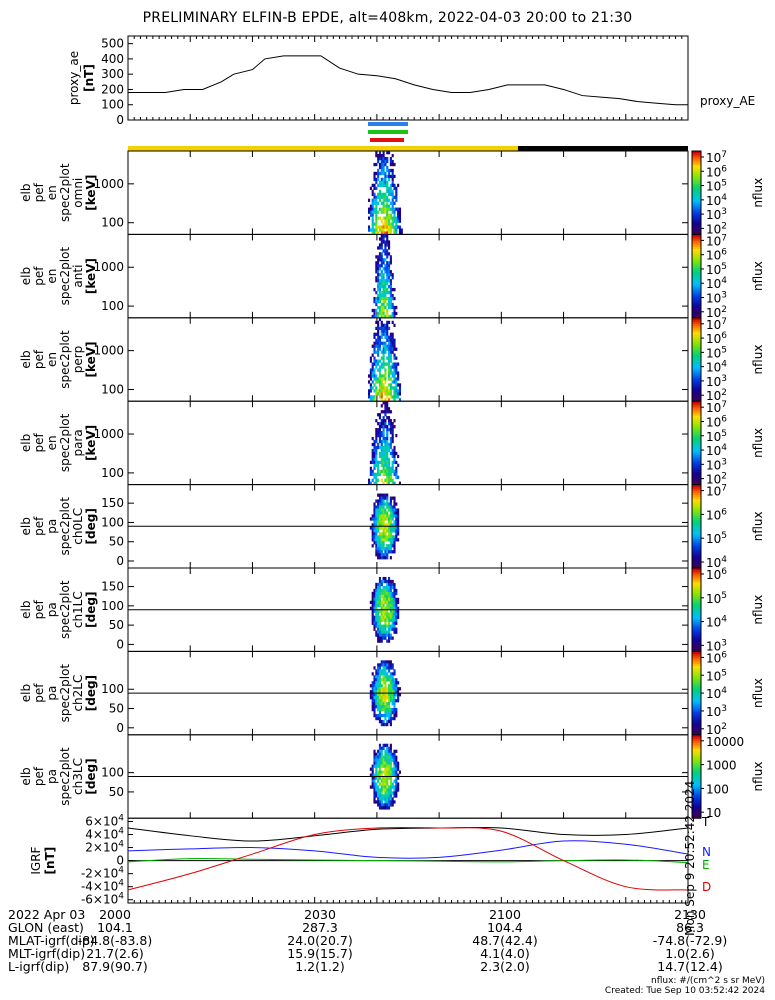 Image resolution: width=775 pixels, height=1000 pixels. I want to click on colorbar-tick-label: 103, so click(716, 214).